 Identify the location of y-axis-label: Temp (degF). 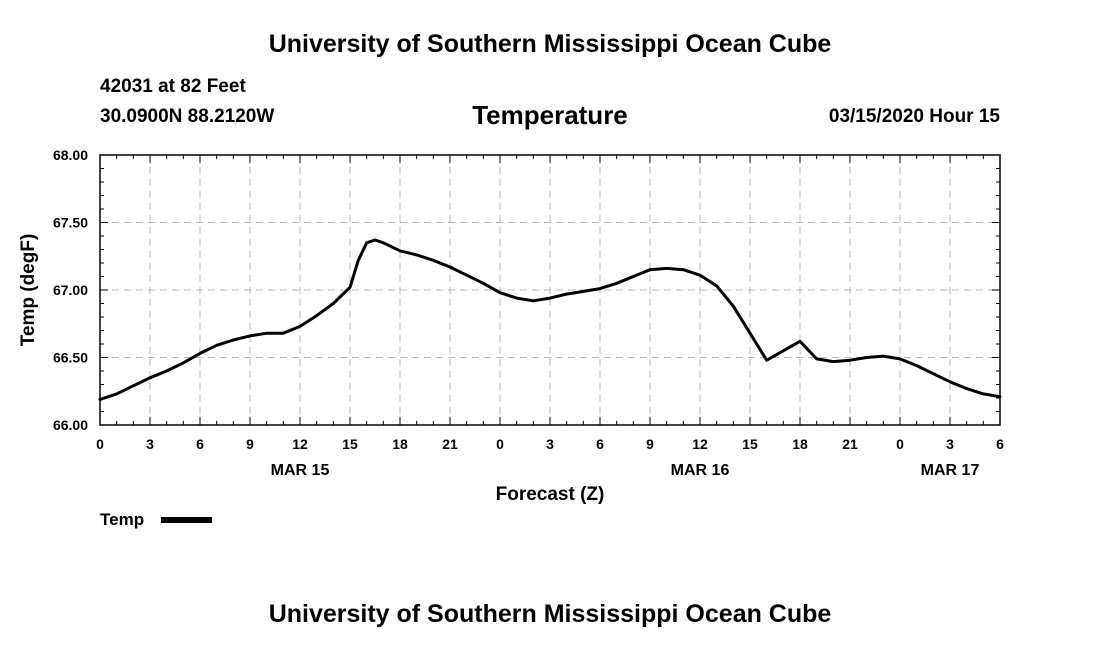
(28, 290).